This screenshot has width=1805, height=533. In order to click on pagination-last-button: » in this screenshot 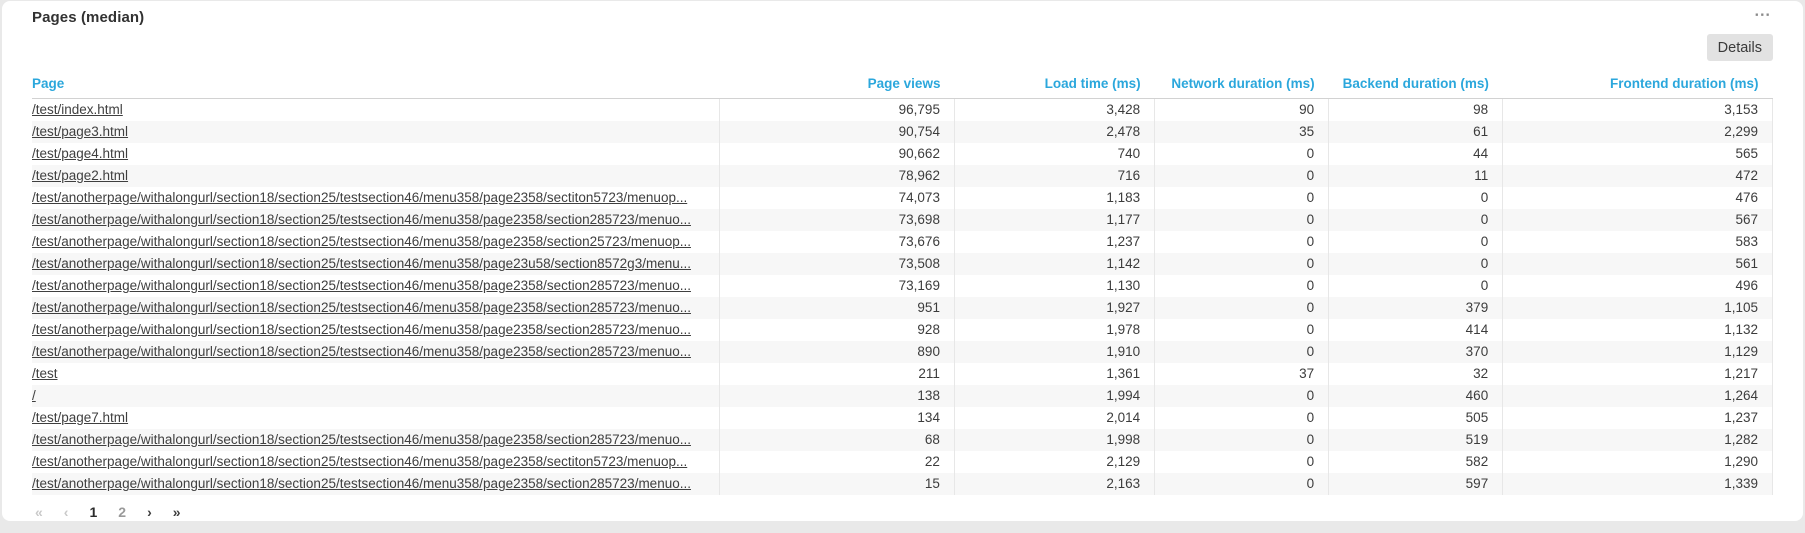, I will do `click(176, 512)`.